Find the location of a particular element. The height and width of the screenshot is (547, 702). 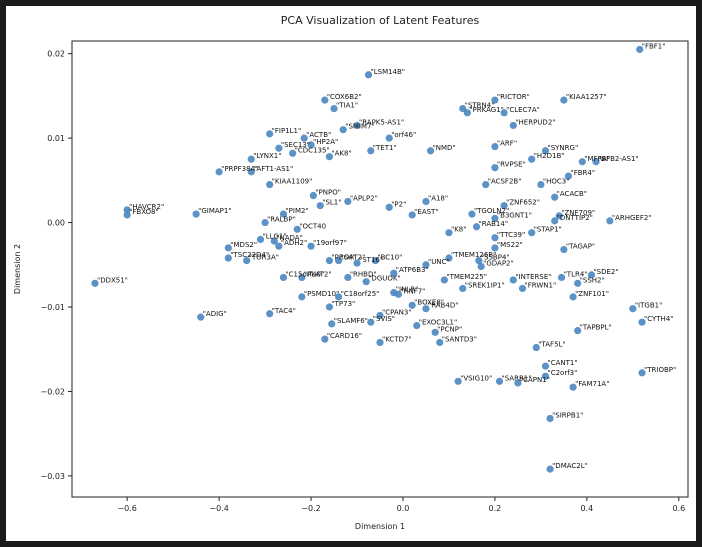

point-label: "RVPSE" is located at coordinates (511, 165).